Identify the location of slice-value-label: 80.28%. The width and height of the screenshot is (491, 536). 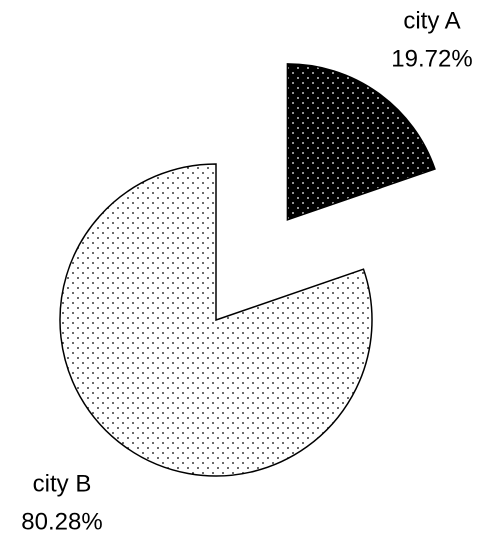
(61, 521).